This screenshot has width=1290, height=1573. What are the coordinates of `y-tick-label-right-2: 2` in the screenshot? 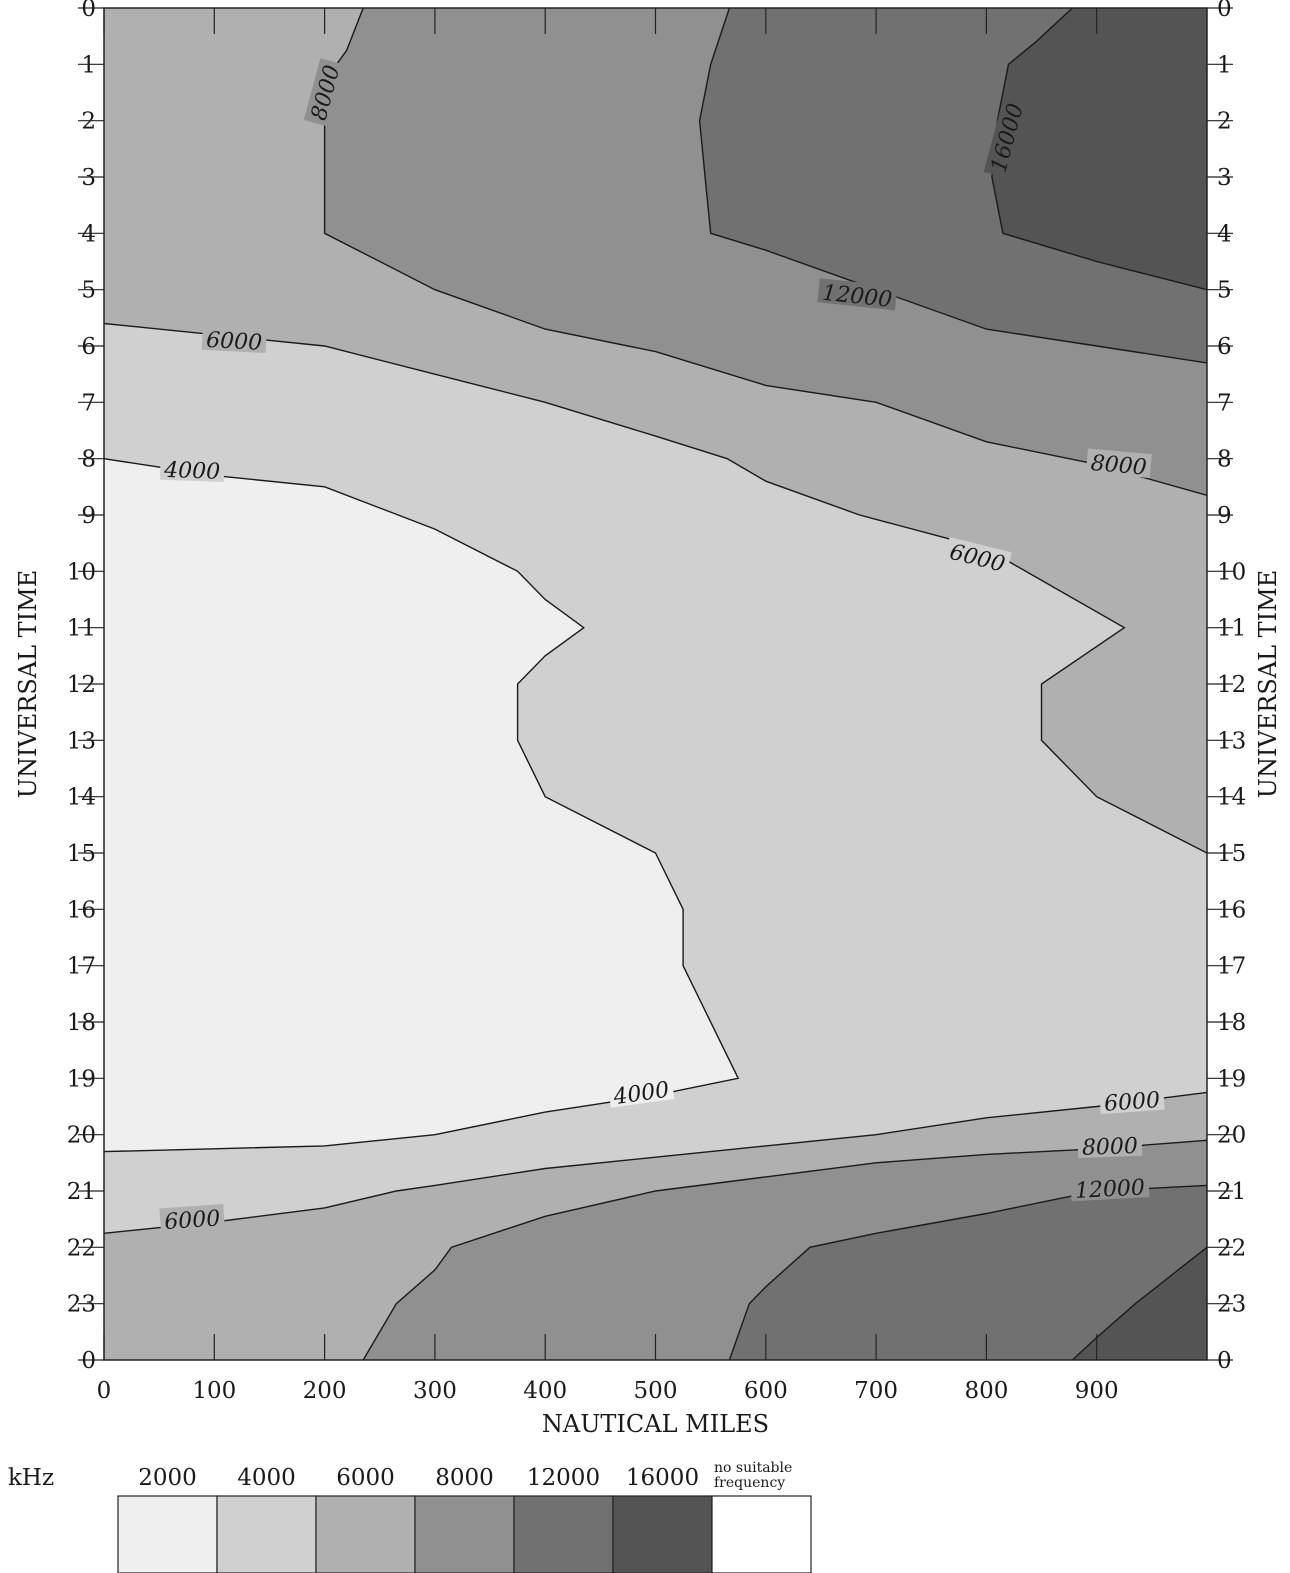 It's located at (1224, 122).